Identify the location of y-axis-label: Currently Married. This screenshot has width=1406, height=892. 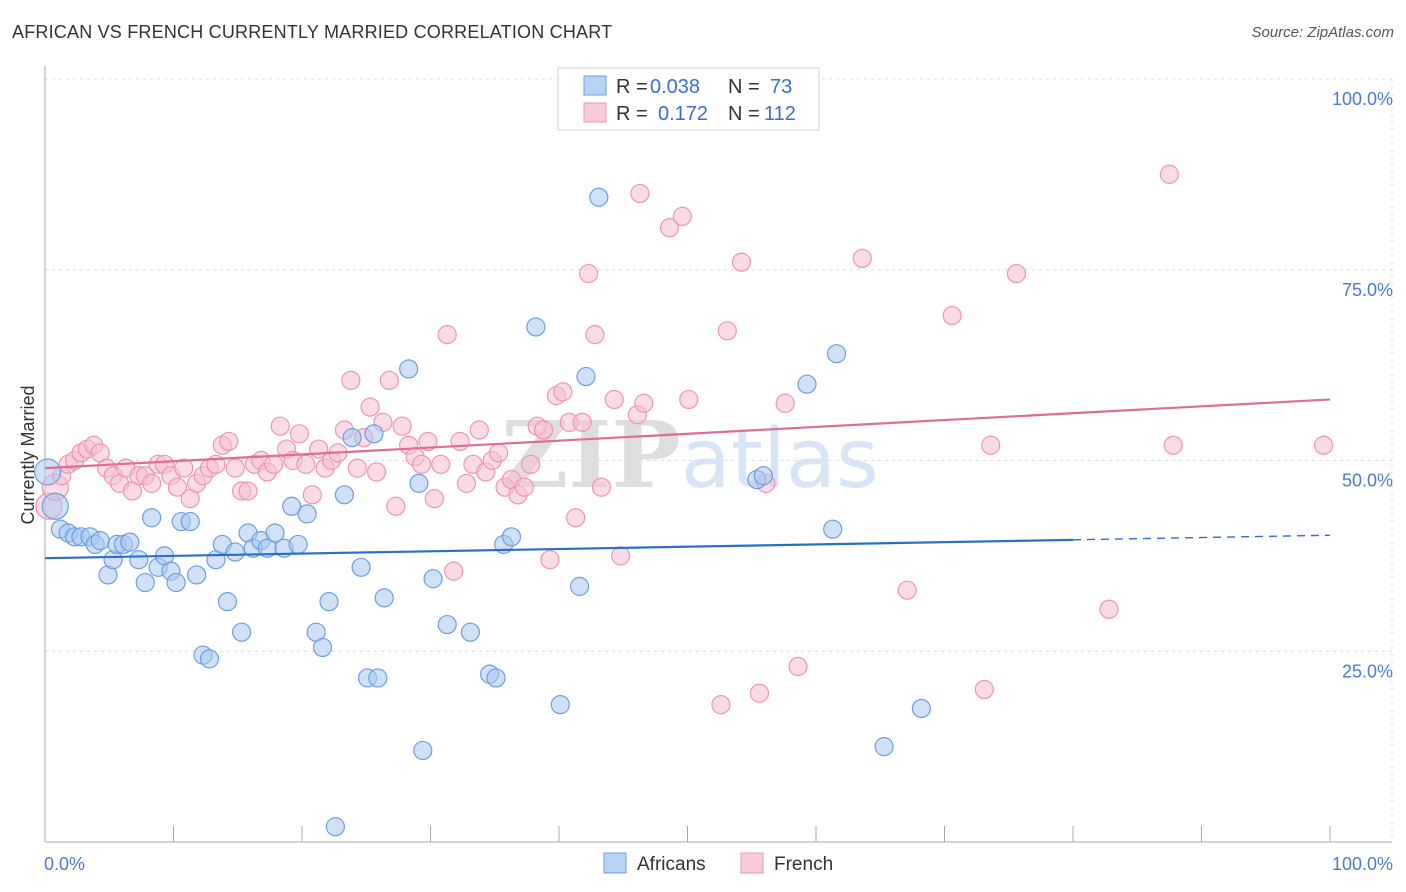
(28, 454).